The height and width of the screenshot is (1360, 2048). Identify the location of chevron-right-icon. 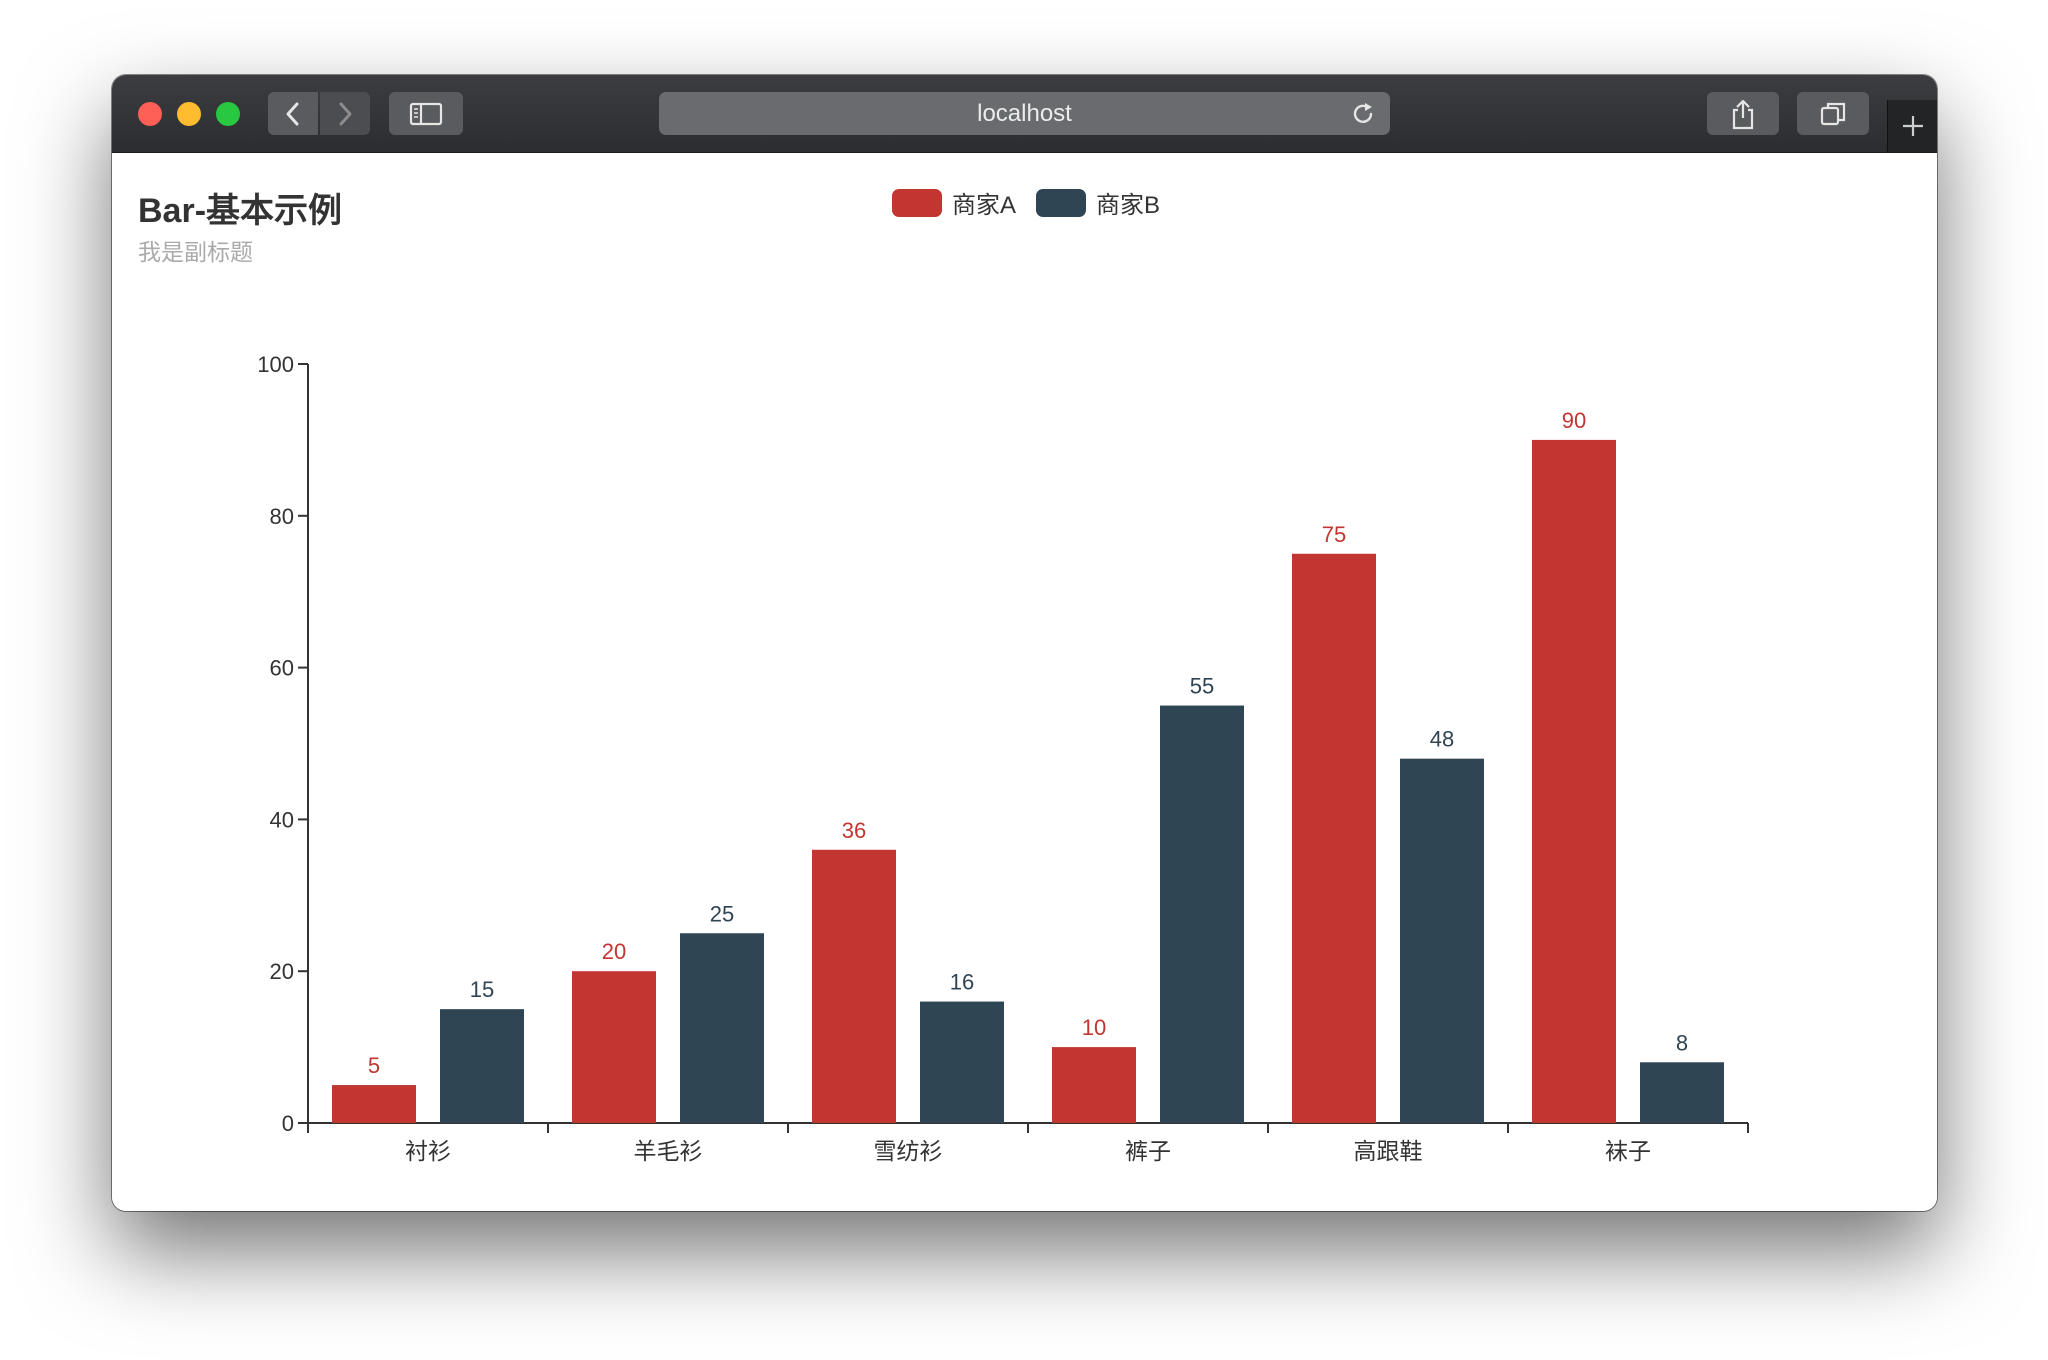
(345, 113).